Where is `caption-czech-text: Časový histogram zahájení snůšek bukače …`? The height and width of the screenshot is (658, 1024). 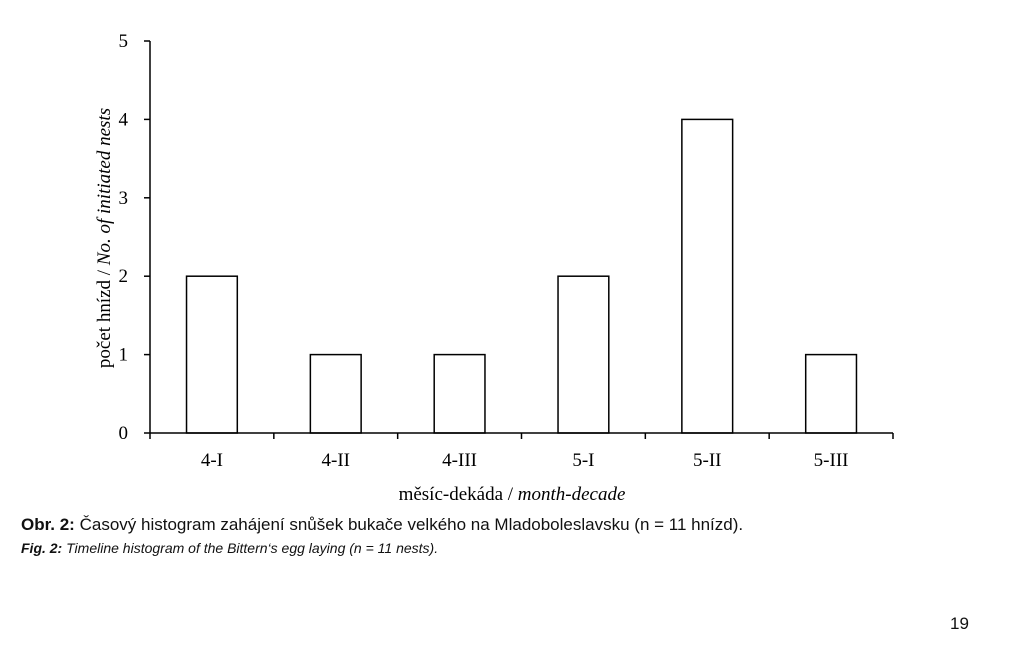 caption-czech-text: Časový histogram zahájení snůšek bukače … is located at coordinates (409, 524).